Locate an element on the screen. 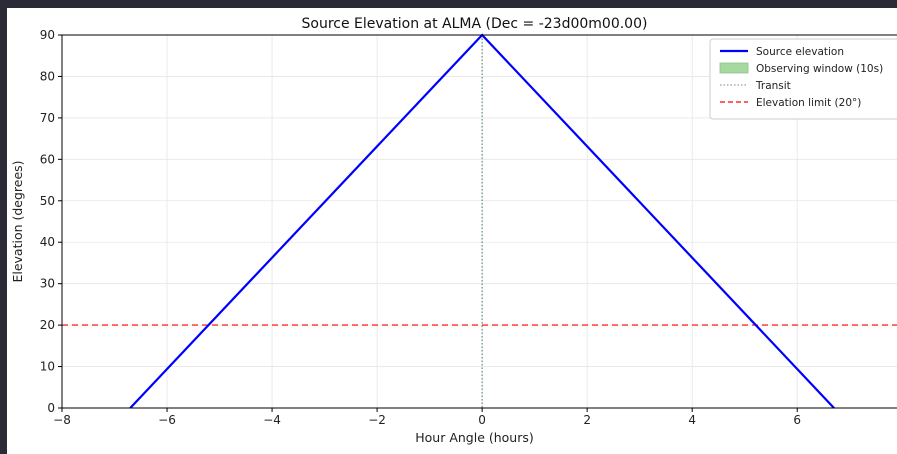  legend-handle-observing-window is located at coordinates (734, 68).